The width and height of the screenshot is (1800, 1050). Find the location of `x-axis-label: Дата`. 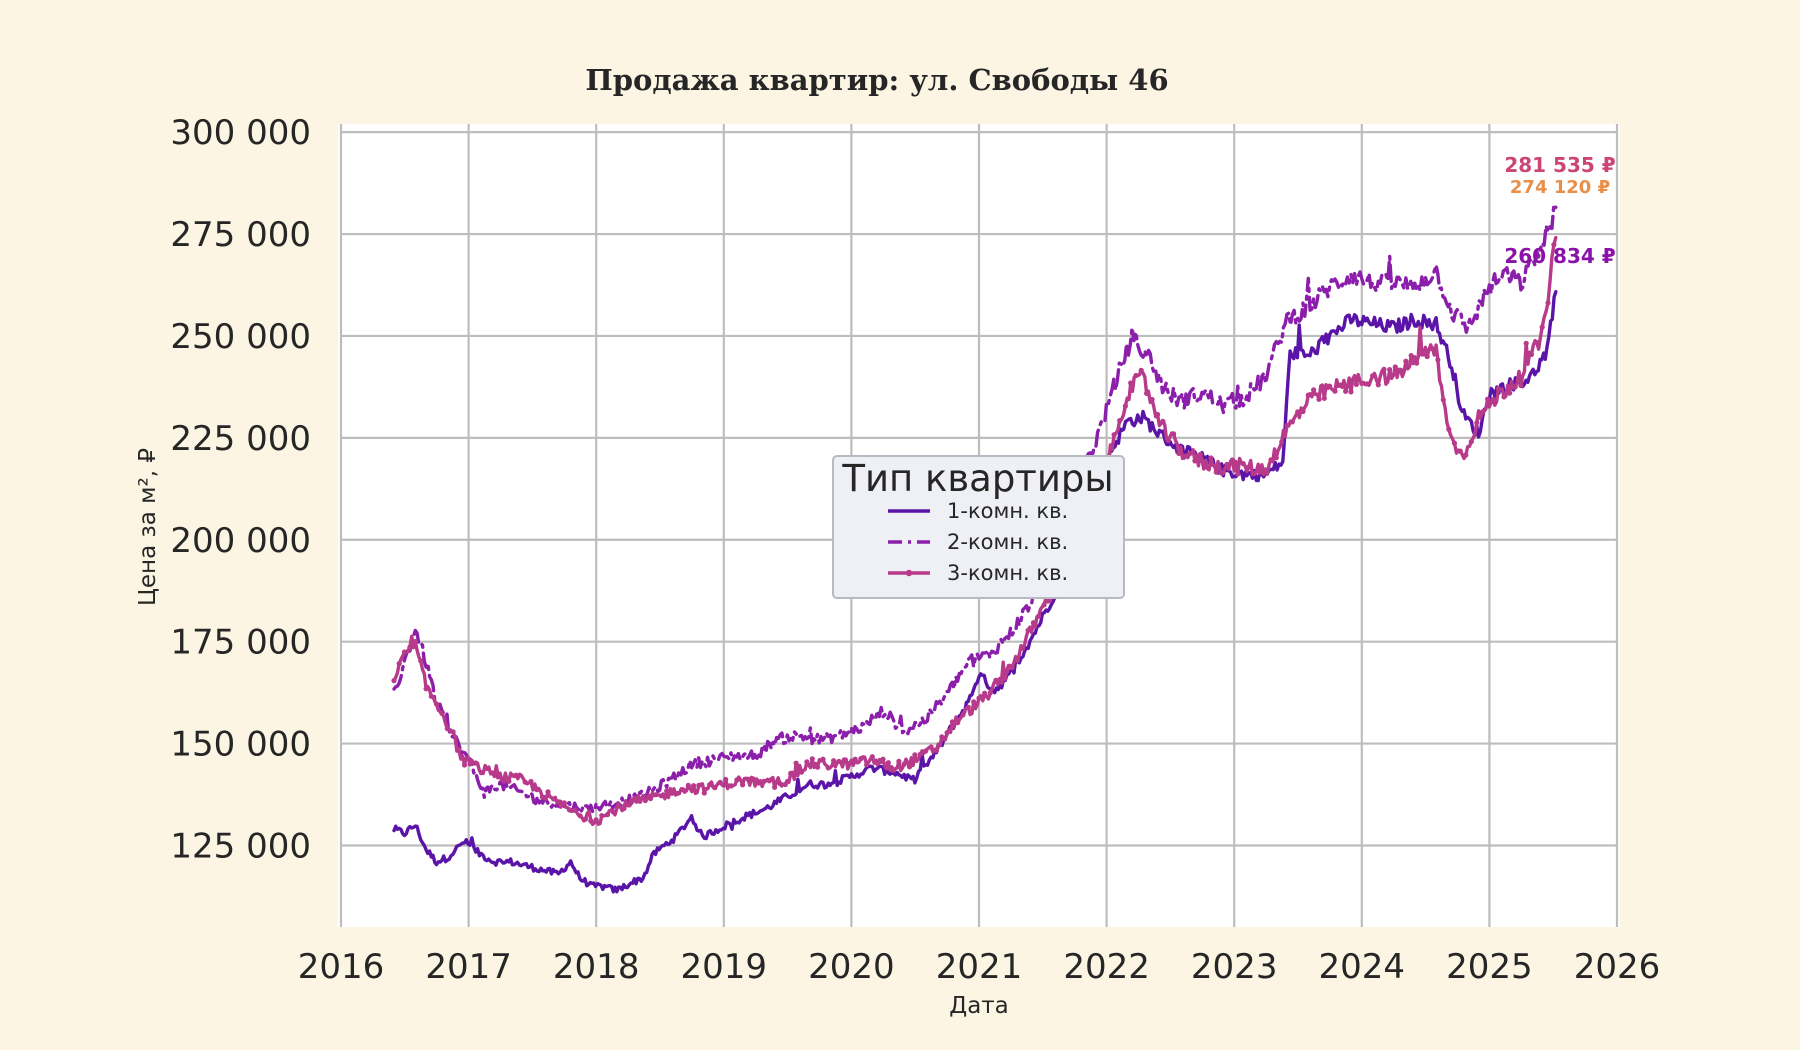

x-axis-label: Дата is located at coordinates (979, 1006).